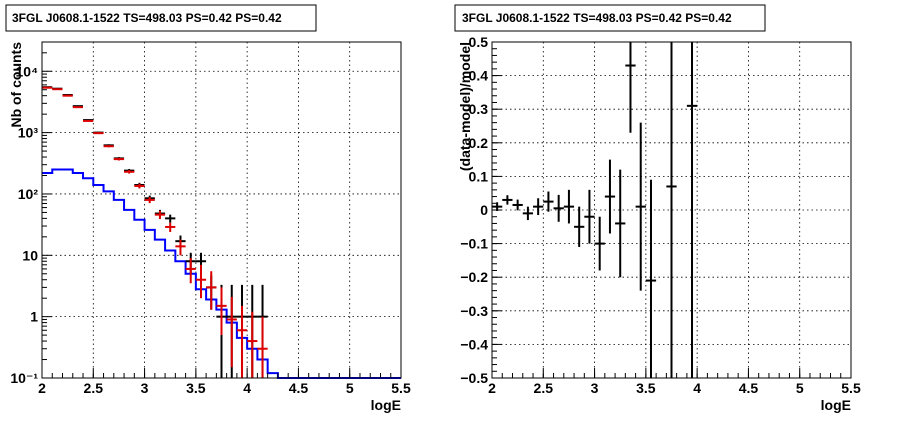 This screenshot has width=898, height=421. Describe the element at coordinates (474, 378) in the screenshot. I see `right-y-tick-label: −0.5` at that location.